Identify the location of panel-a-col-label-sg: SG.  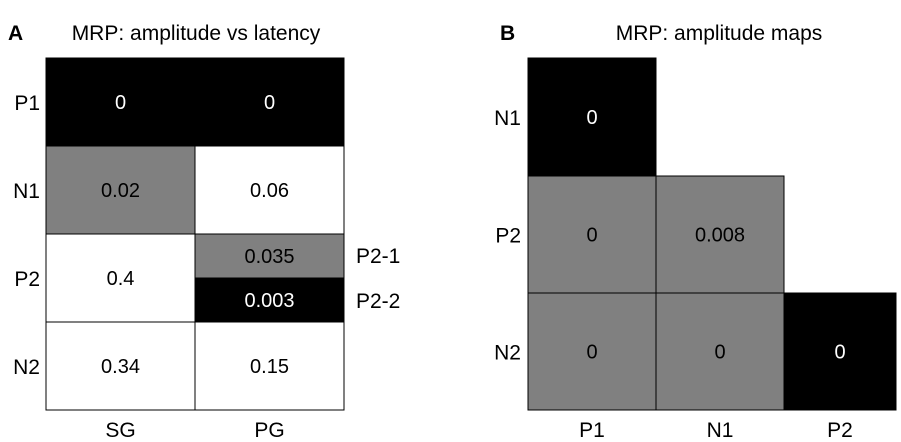
(120, 430).